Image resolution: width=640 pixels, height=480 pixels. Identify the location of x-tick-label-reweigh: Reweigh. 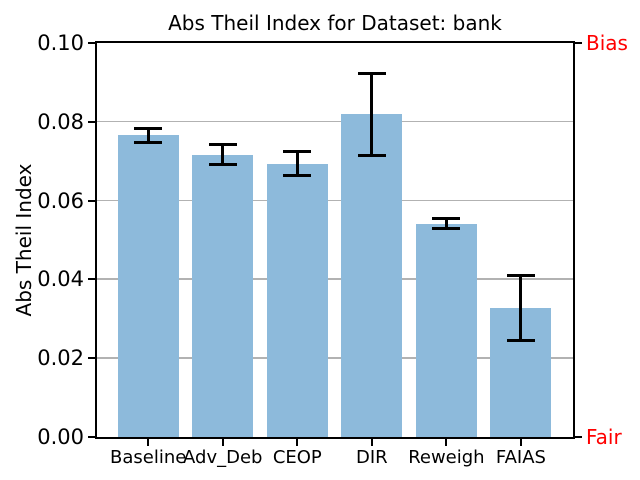
(446, 457).